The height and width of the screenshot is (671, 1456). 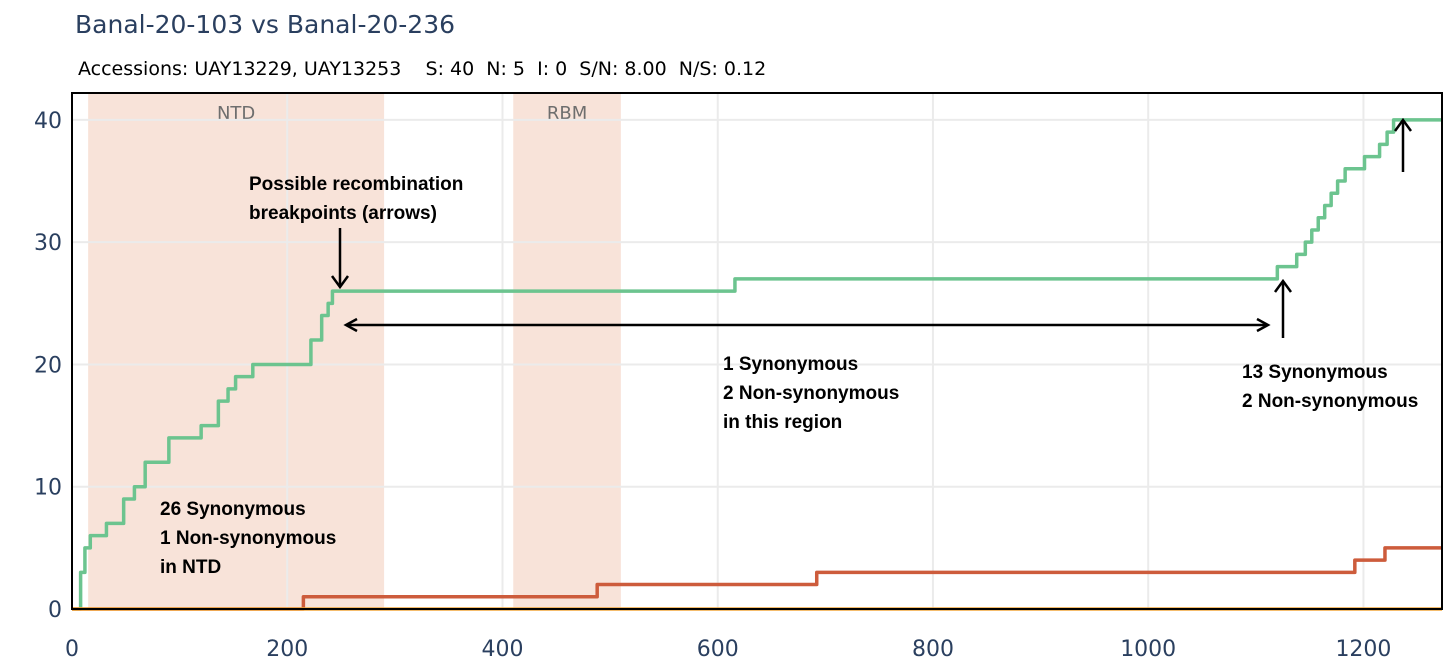 What do you see at coordinates (251, 538) in the screenshot?
I see `annotation-ntd: 26 Synonymous 1 Non-synonymous in NTD` at bounding box center [251, 538].